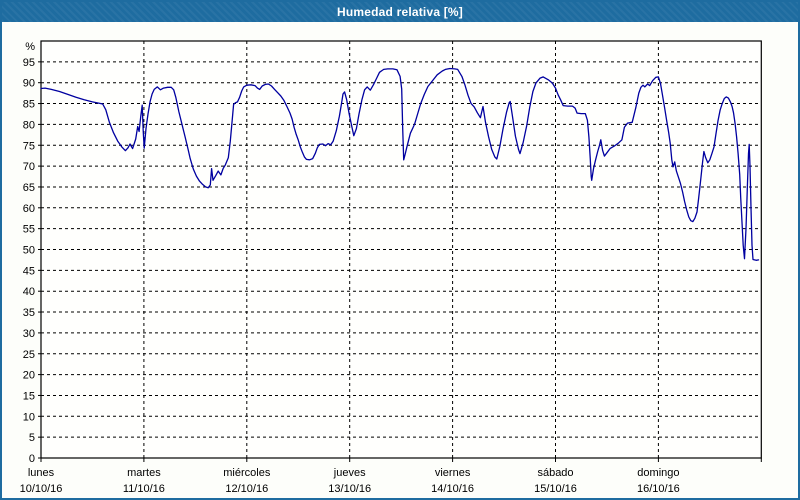 This screenshot has height=500, width=800. What do you see at coordinates (29, 105) in the screenshot?
I see `y-tick-label: 85` at bounding box center [29, 105].